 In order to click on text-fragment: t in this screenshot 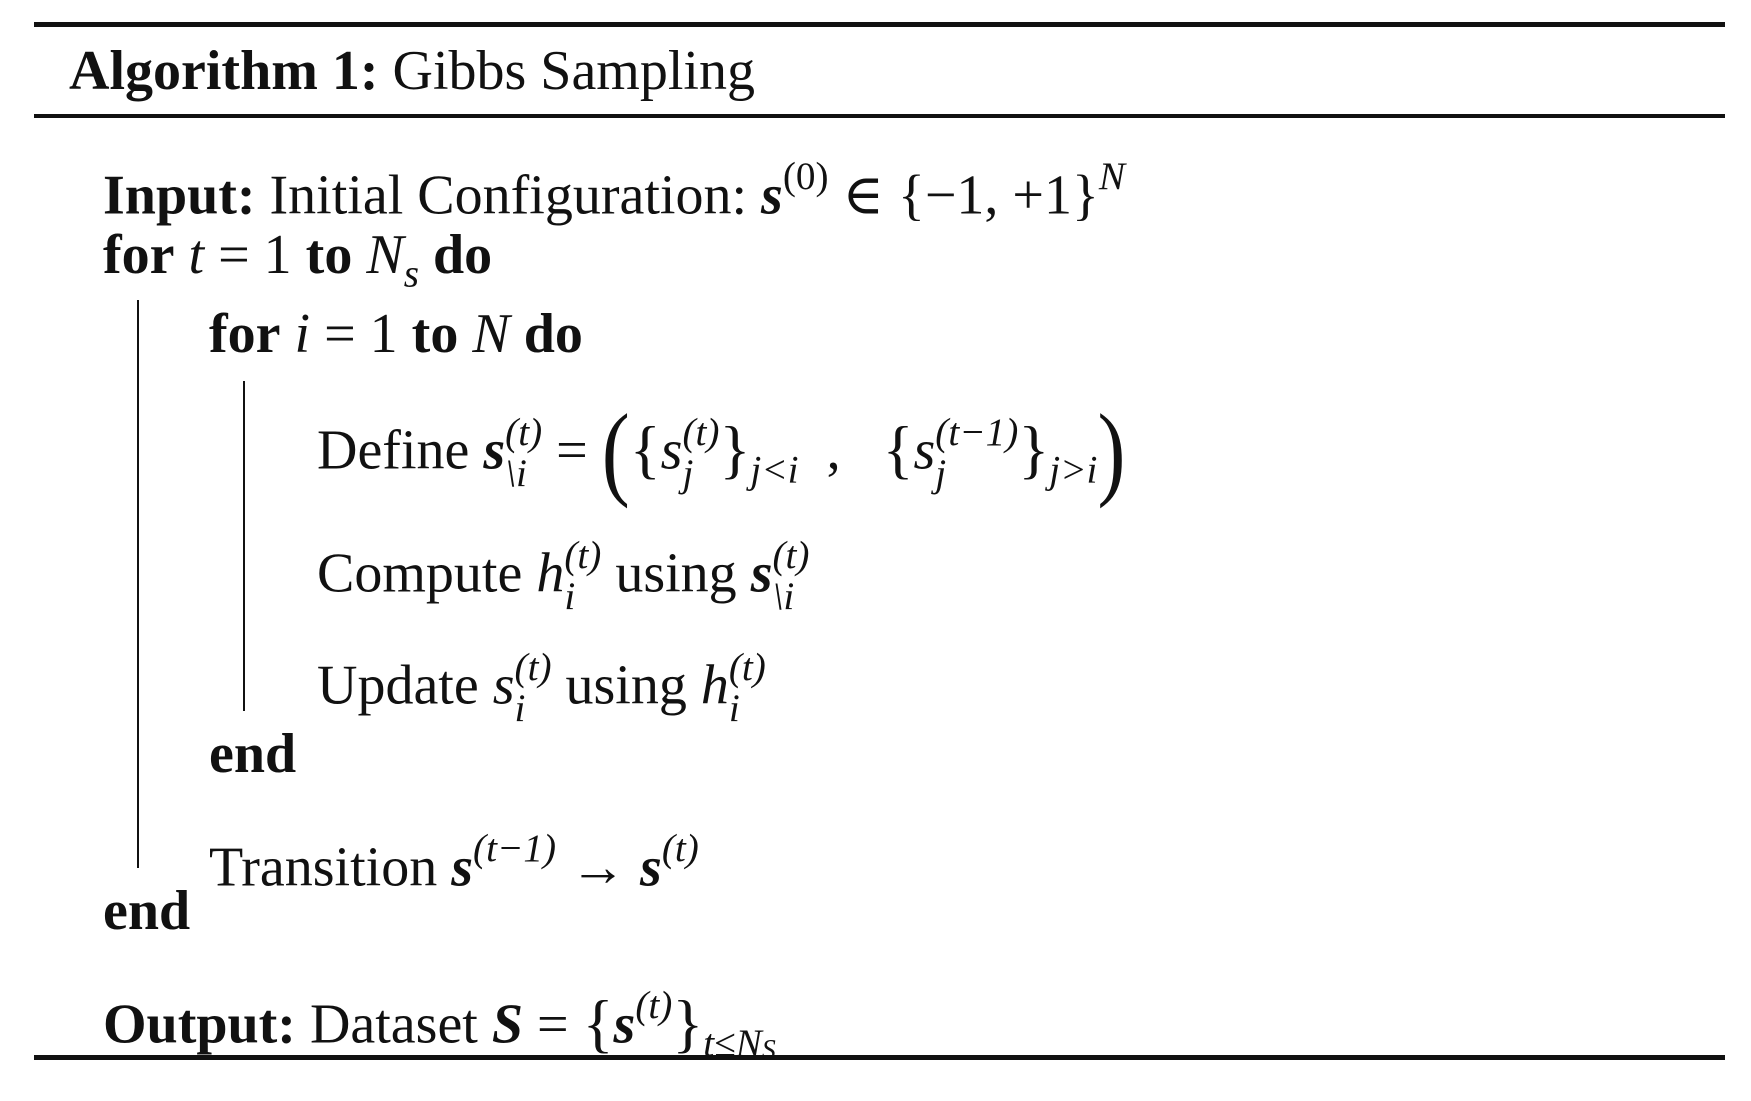, I will do `click(196, 255)`.